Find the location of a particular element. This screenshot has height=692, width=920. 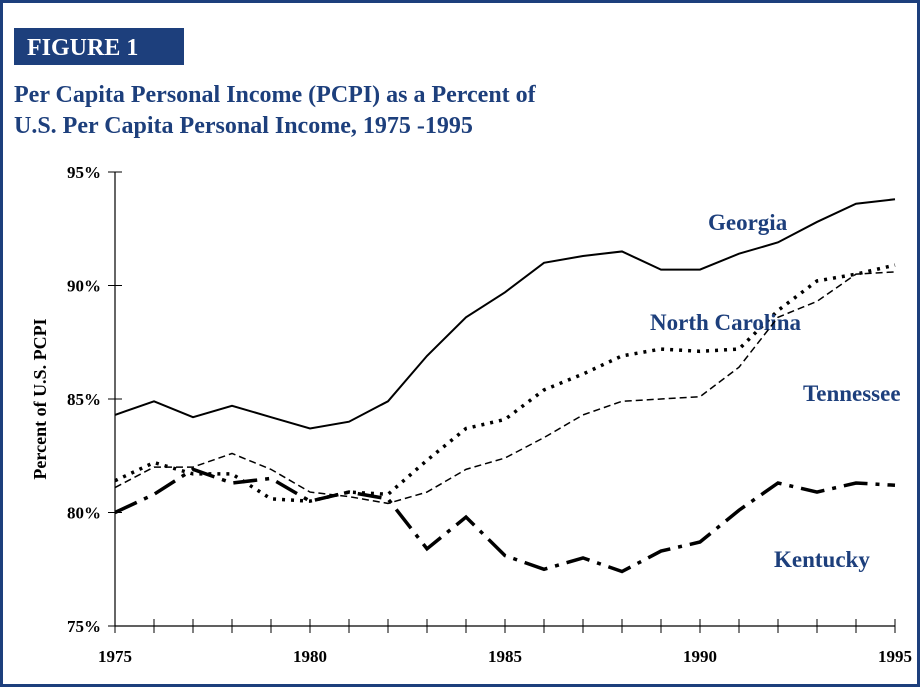

series-label: Kentucky is located at coordinates (822, 559).